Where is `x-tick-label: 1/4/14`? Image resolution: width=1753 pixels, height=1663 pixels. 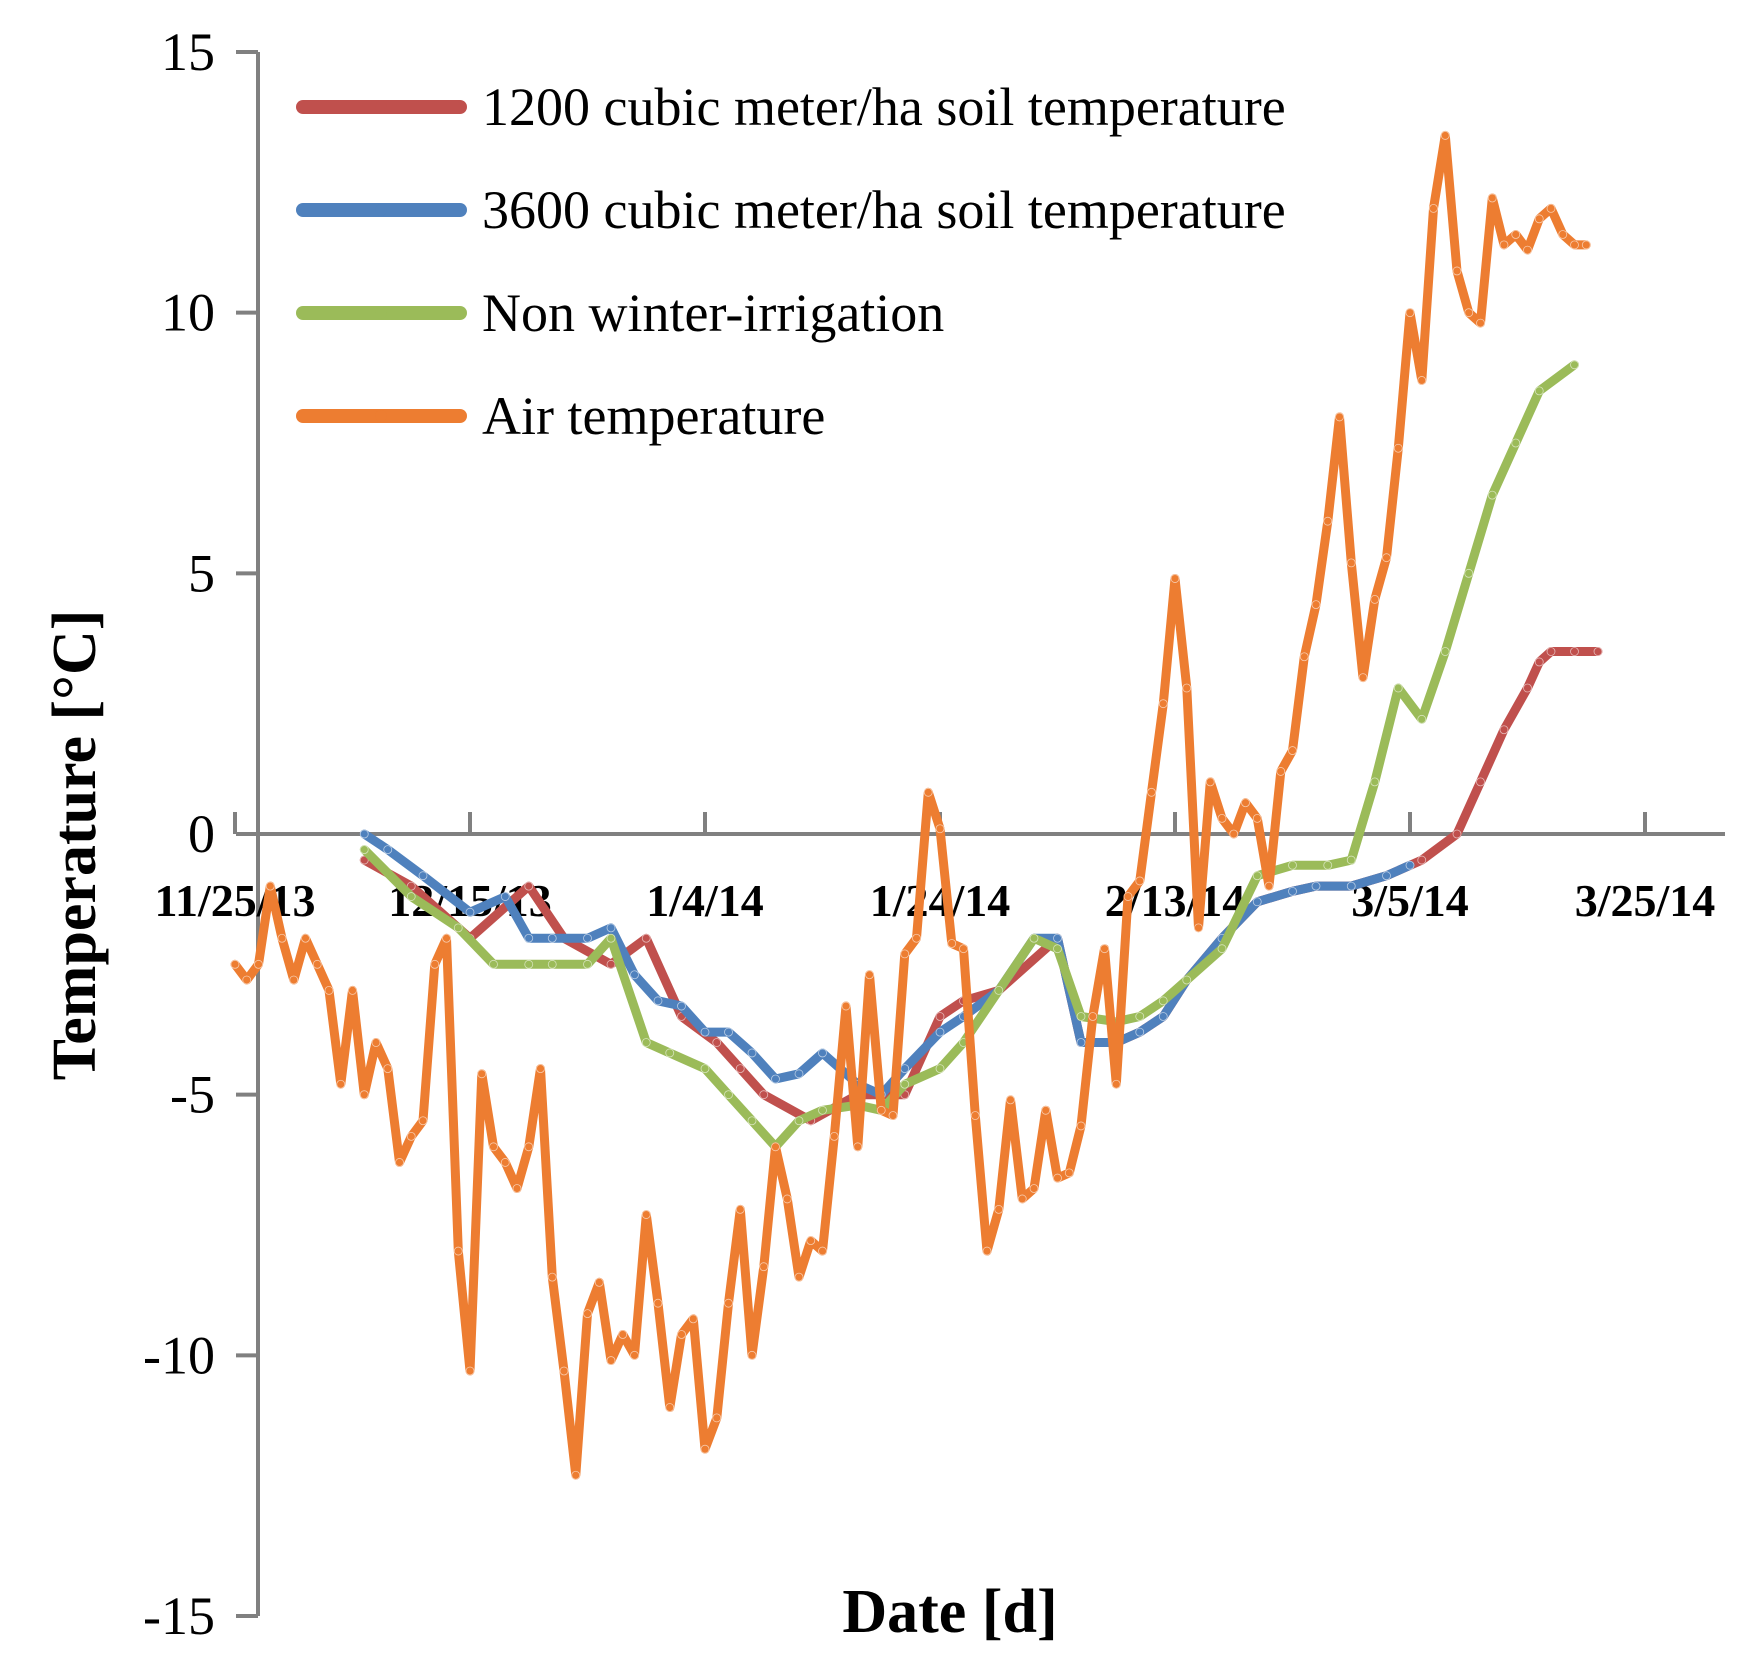 x-tick-label: 1/4/14 is located at coordinates (705, 900).